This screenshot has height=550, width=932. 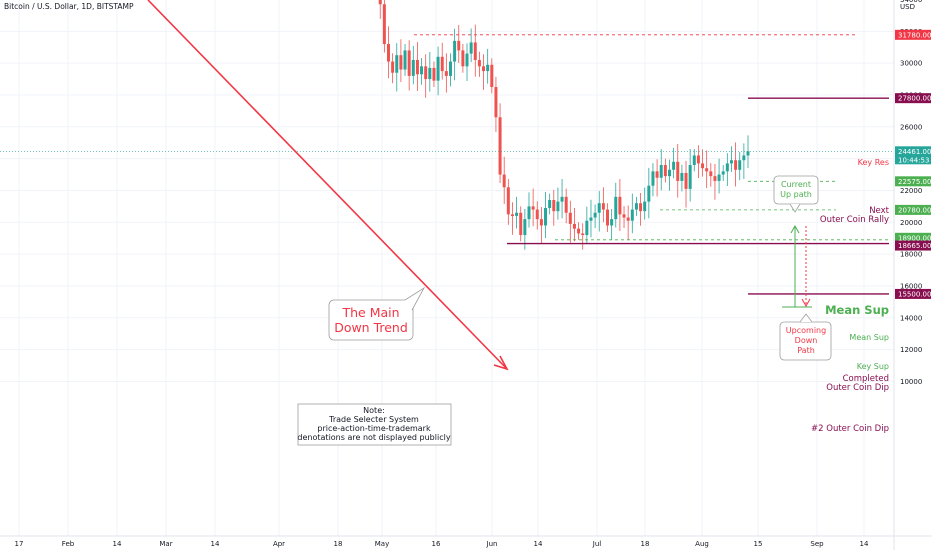 I want to click on mean-sup-big-label: Mean Sup, so click(x=857, y=310).